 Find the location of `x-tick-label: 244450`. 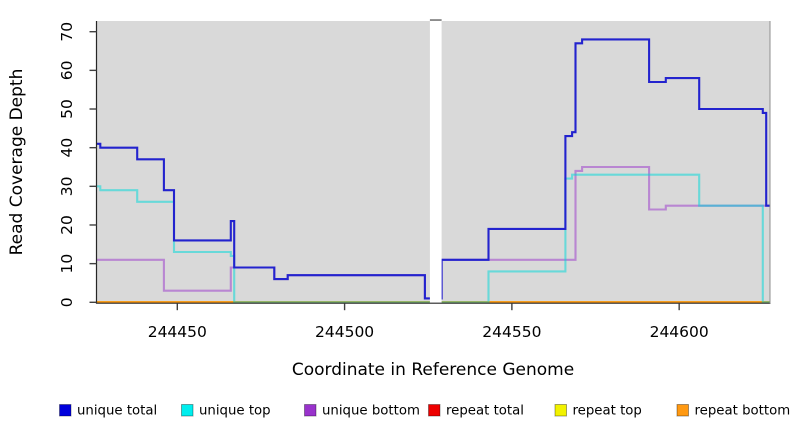

x-tick-label: 244450 is located at coordinates (177, 332).